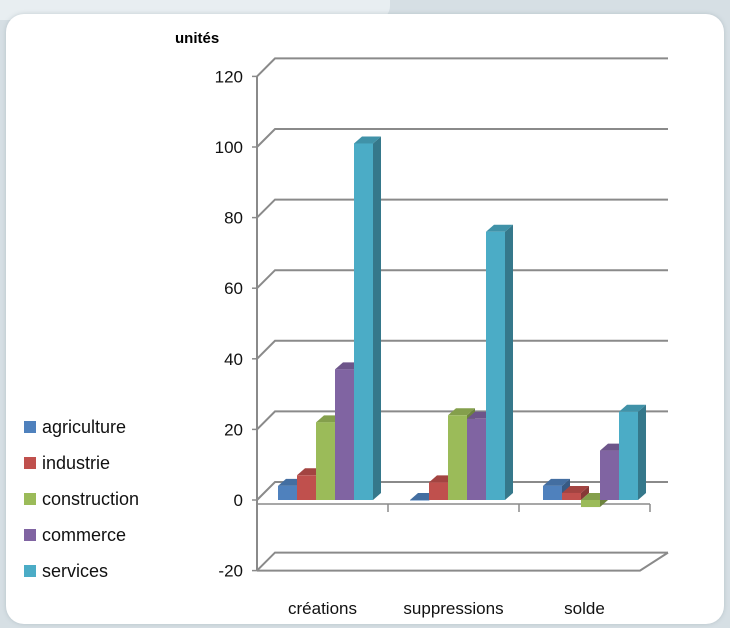 The image size is (730, 628). I want to click on legend-label: commerce, so click(84, 535).